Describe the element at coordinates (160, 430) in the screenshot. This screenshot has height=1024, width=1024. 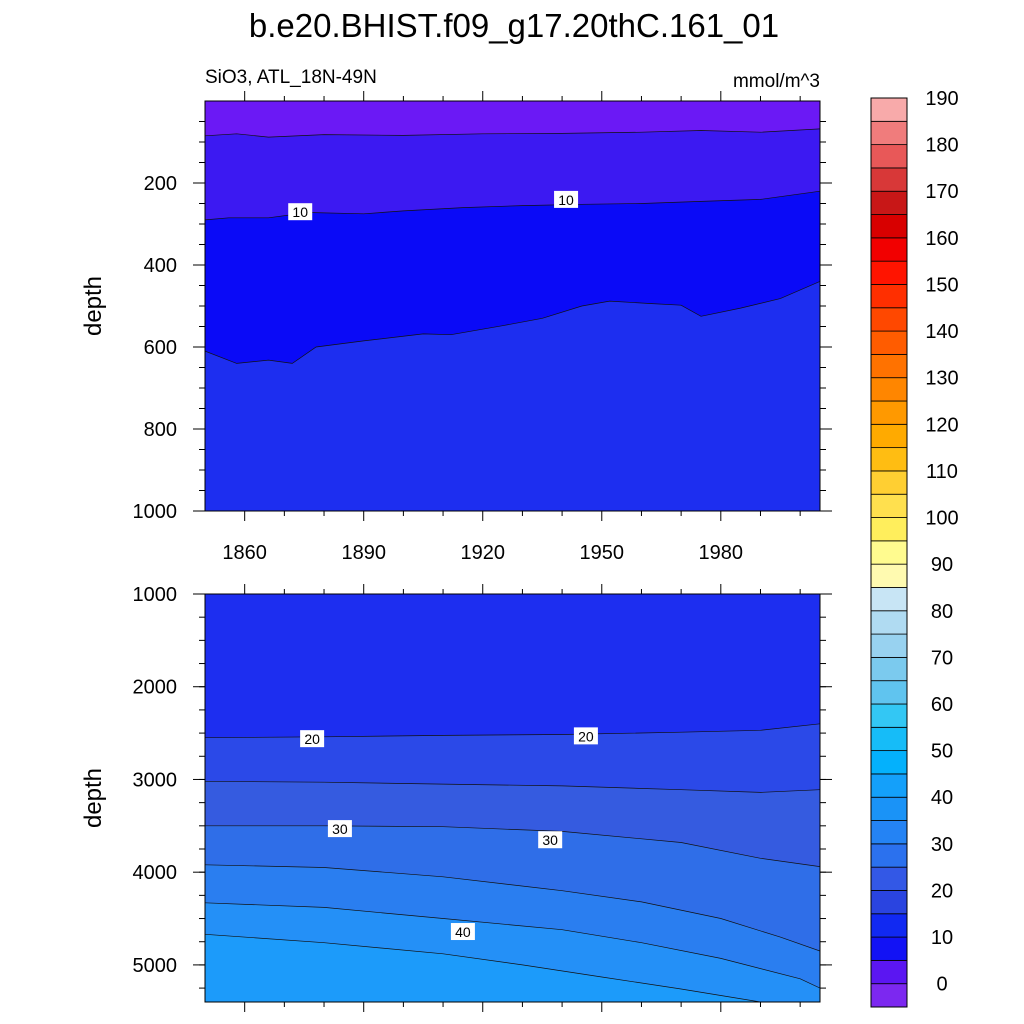
I see `y-tick-label: 800` at that location.